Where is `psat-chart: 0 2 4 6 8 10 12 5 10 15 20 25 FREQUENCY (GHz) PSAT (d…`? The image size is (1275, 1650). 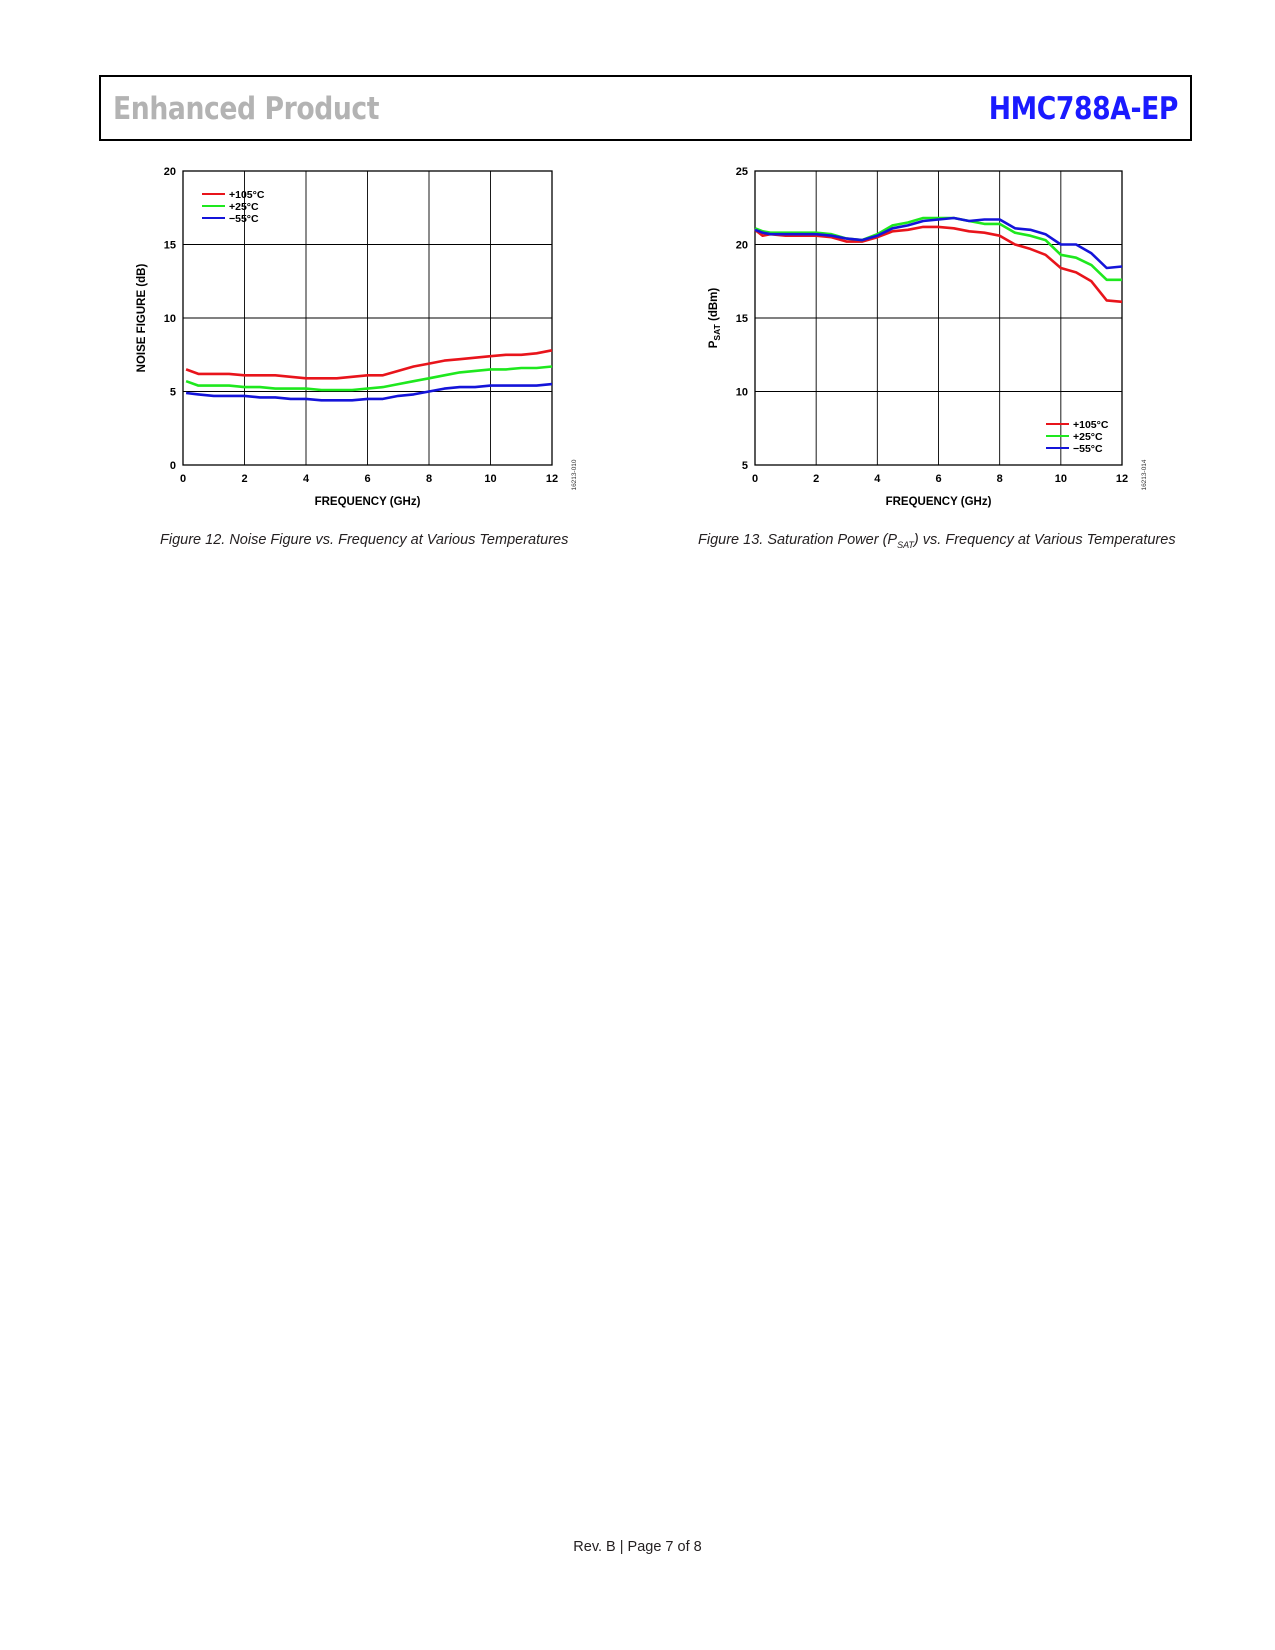
psat-chart: 0 2 4 6 8 10 12 5 10 15 20 25 FREQUENCY (GHz) PSAT (d… is located at coordinates (928, 337).